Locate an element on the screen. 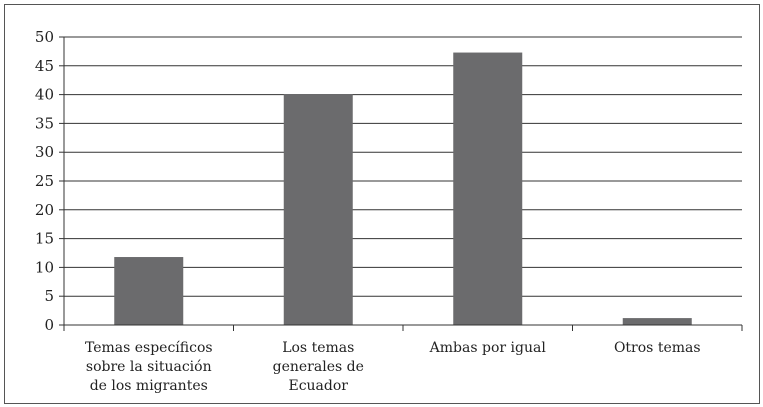 This screenshot has width=763, height=407. y-tick-label: 5 is located at coordinates (49, 296).